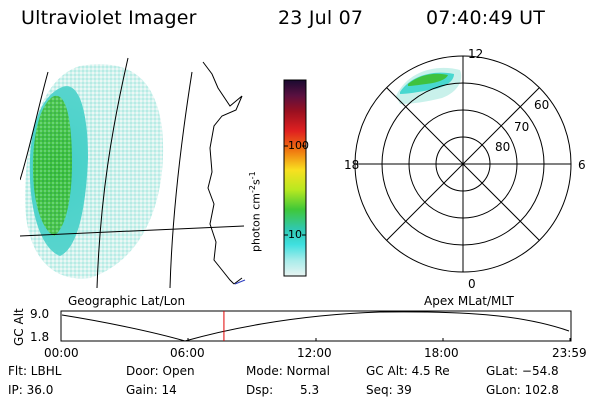 The image size is (600, 400). I want to click on mlt-label-18: 18, so click(351, 165).